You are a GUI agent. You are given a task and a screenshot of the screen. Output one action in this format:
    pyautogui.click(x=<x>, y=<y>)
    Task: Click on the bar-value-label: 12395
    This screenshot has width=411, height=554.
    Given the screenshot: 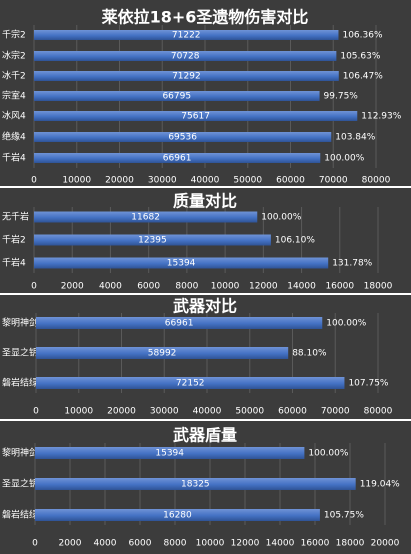 What is the action you would take?
    pyautogui.click(x=152, y=241)
    